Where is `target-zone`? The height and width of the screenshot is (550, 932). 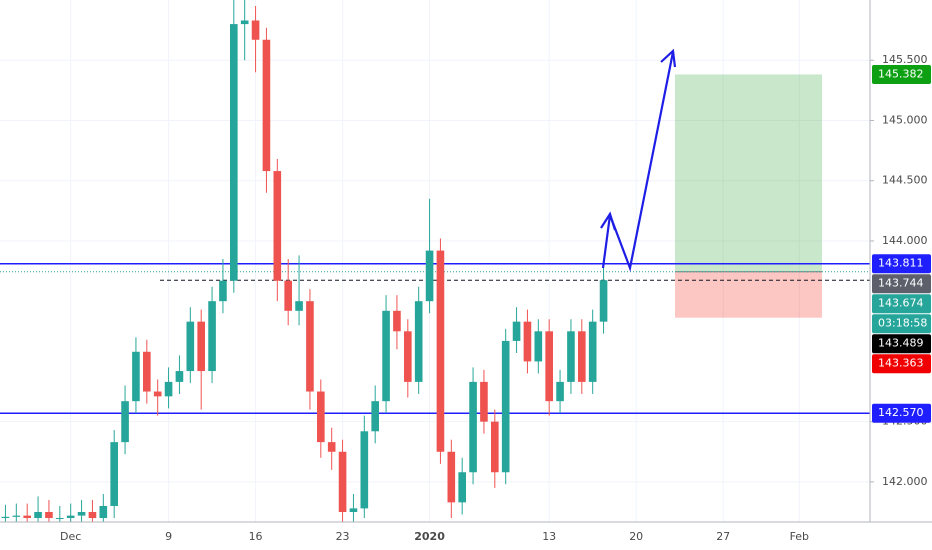
target-zone is located at coordinates (748, 173).